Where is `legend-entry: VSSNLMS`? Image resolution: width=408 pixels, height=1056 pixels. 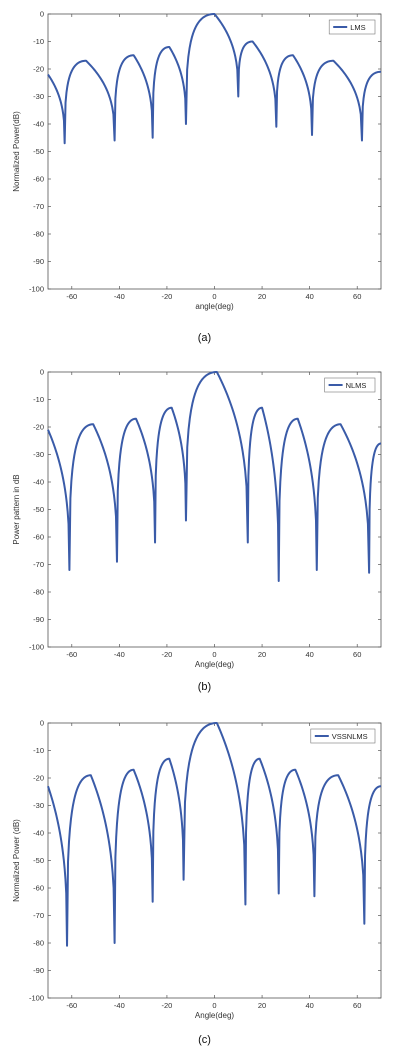
legend-entry: VSSNLMS is located at coordinates (350, 736).